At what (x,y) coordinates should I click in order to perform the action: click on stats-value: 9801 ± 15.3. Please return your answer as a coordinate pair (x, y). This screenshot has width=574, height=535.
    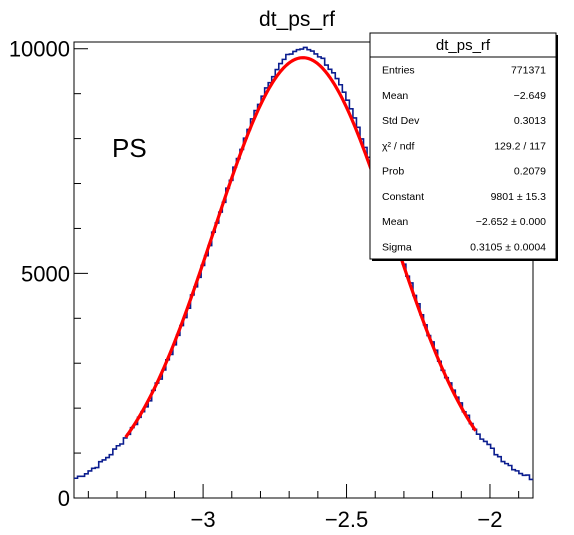
    Looking at the image, I should click on (519, 197).